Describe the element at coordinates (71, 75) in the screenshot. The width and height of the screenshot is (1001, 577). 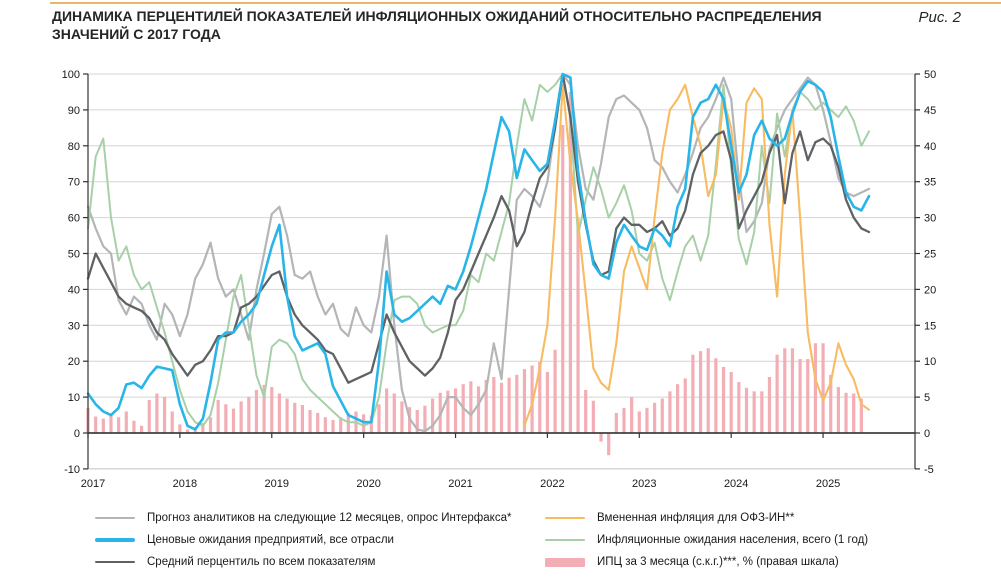
I see `svg-text: 100` at that location.